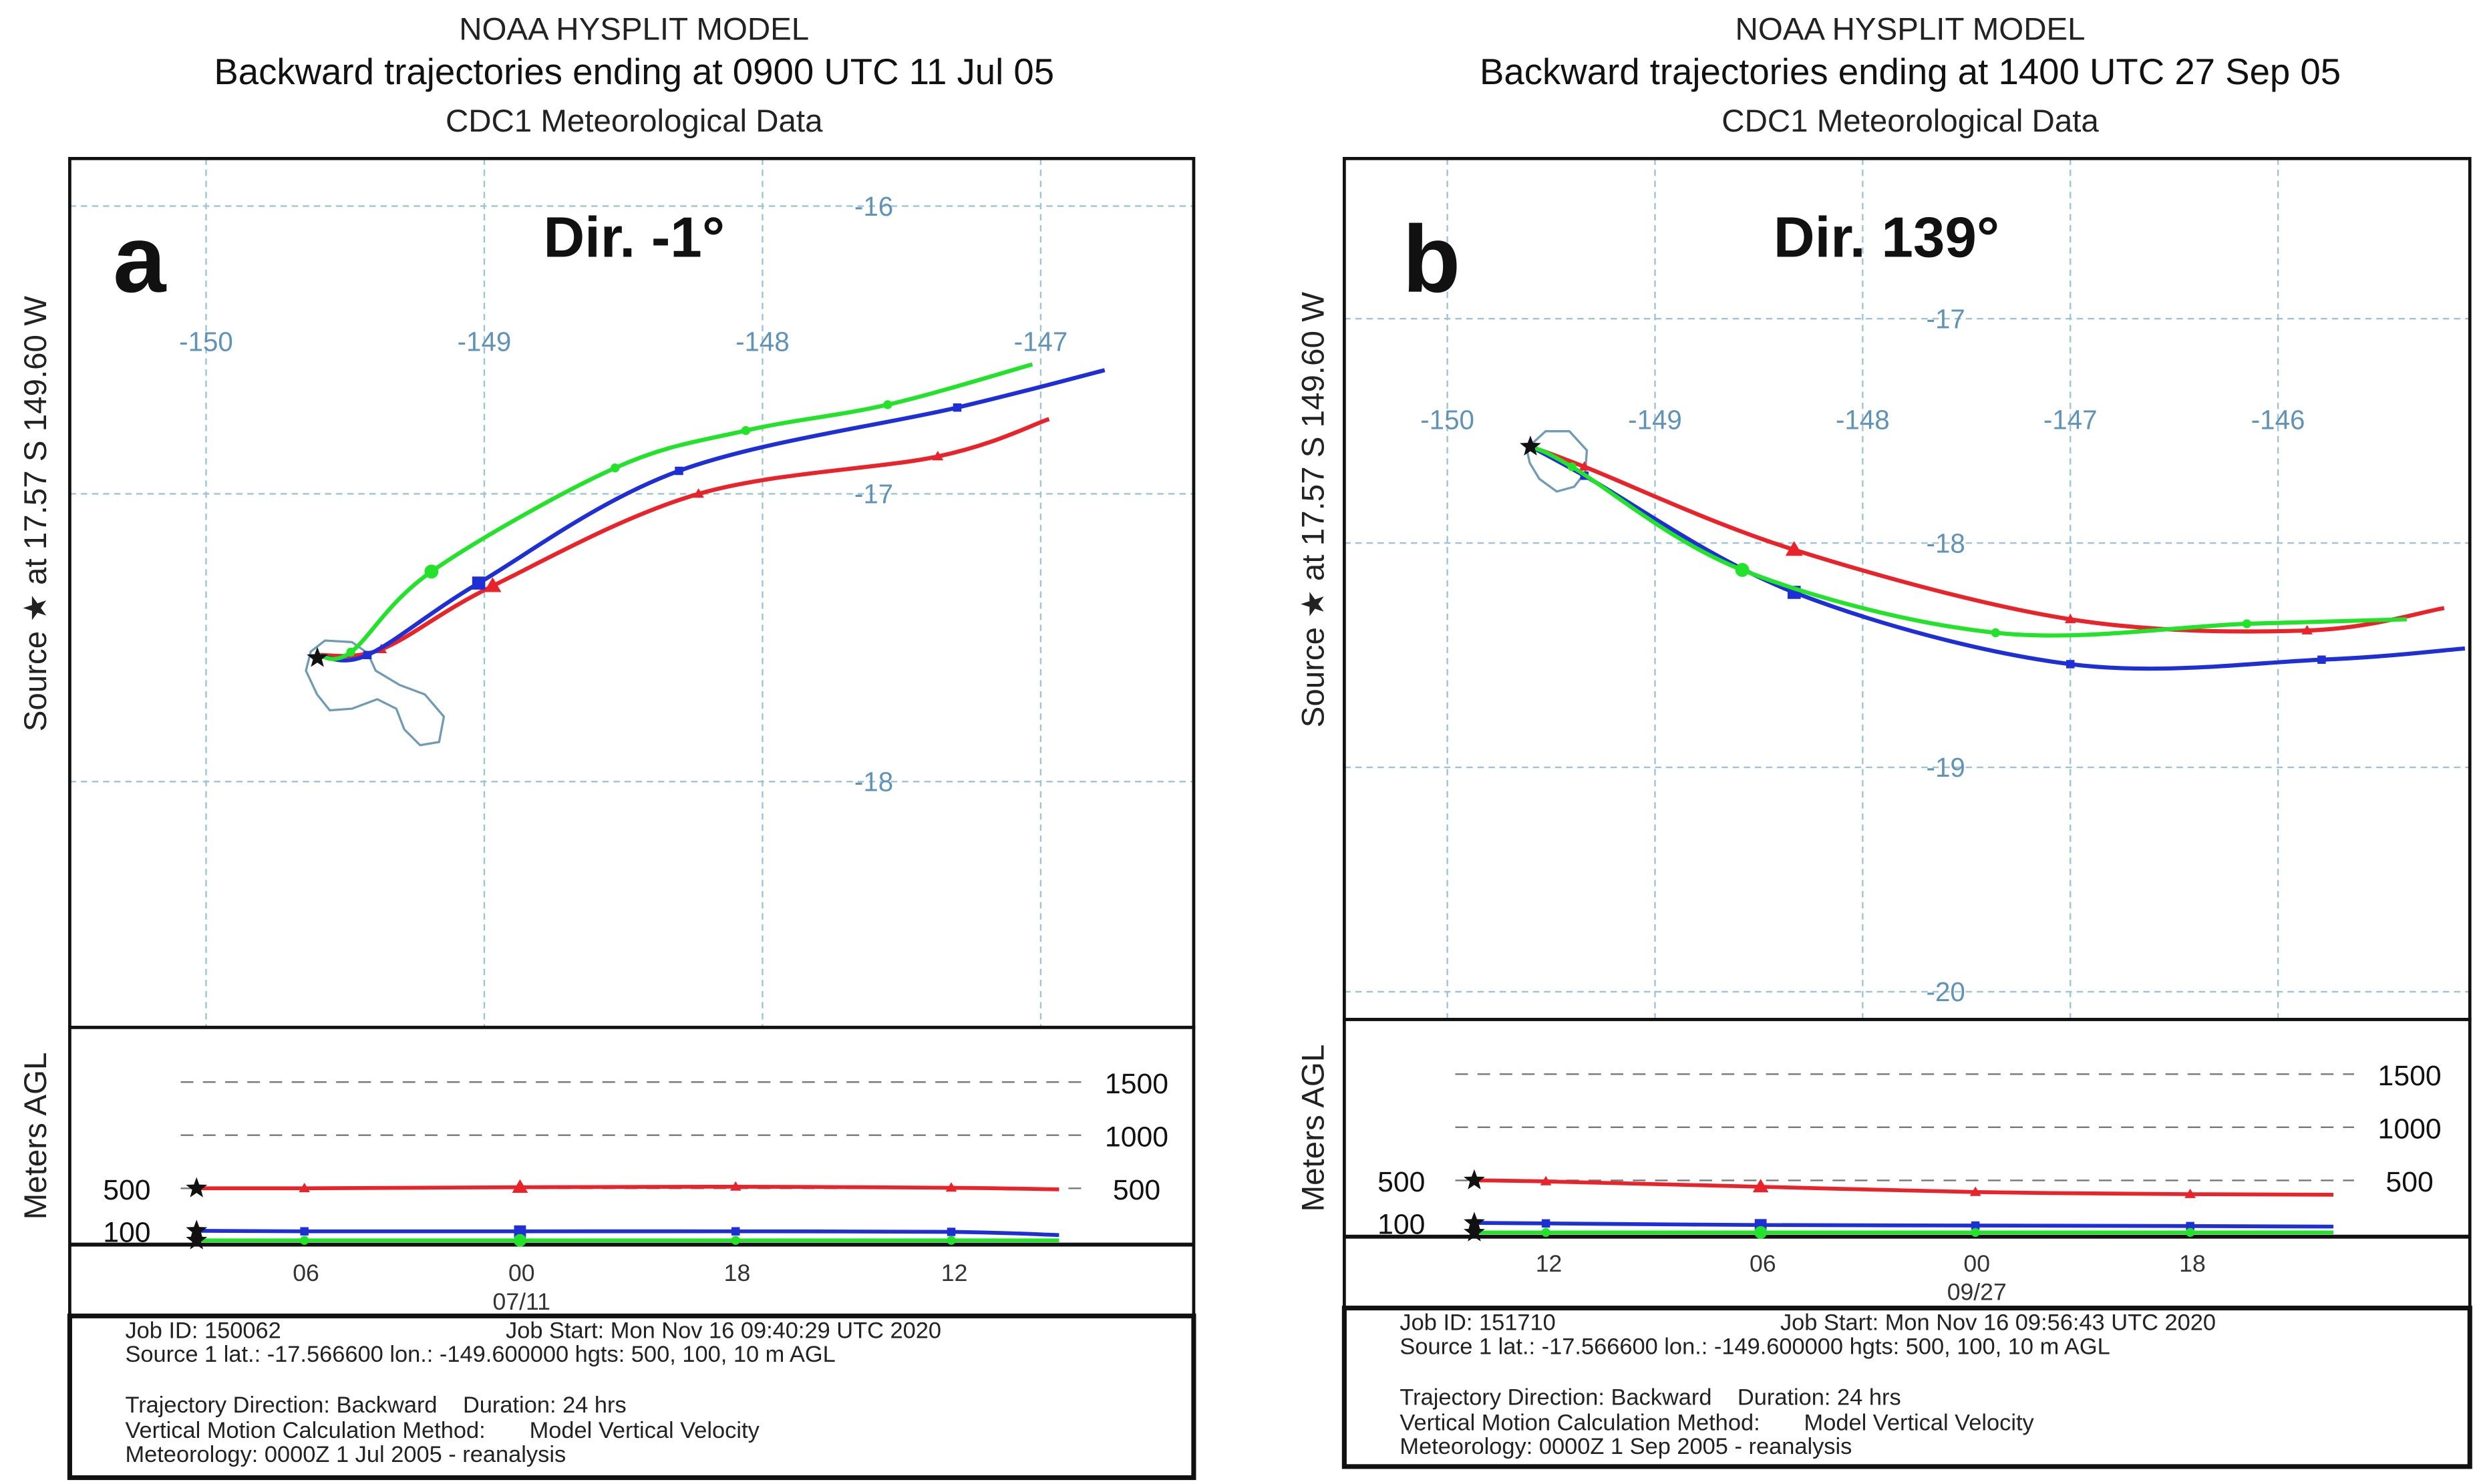 This screenshot has width=2473, height=1484. I want to click on footer-text: Job Start: Mon Nov 16 09:56:43 UTC 2020, so click(1998, 1323).